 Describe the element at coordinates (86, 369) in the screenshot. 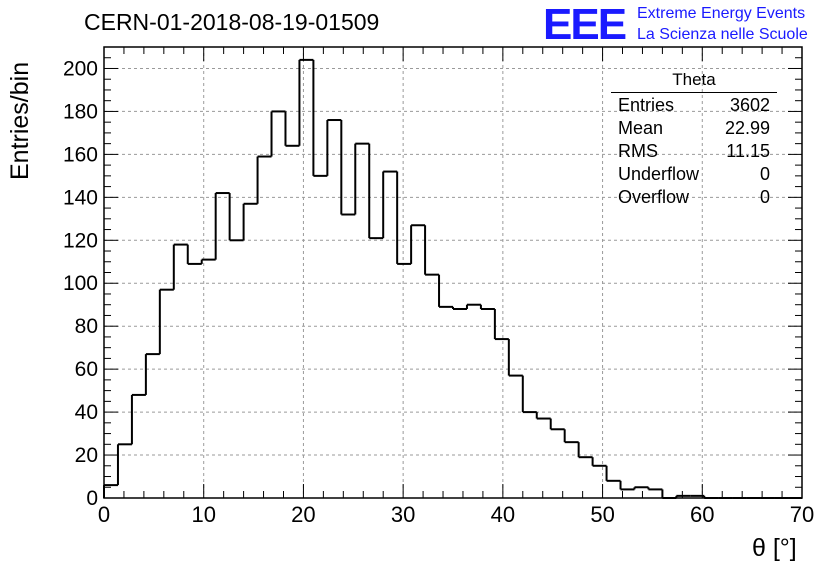

I see `y-tick-label: 60` at that location.